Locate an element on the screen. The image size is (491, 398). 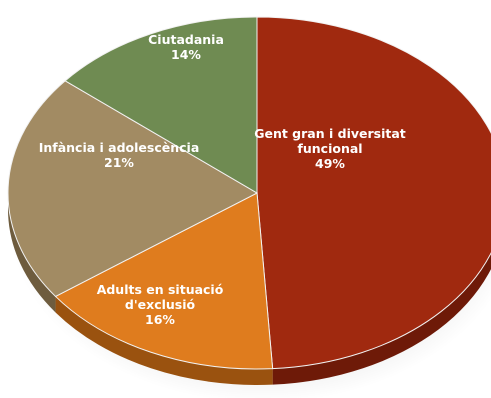
slice-percent-0: 49% is located at coordinates (330, 163).